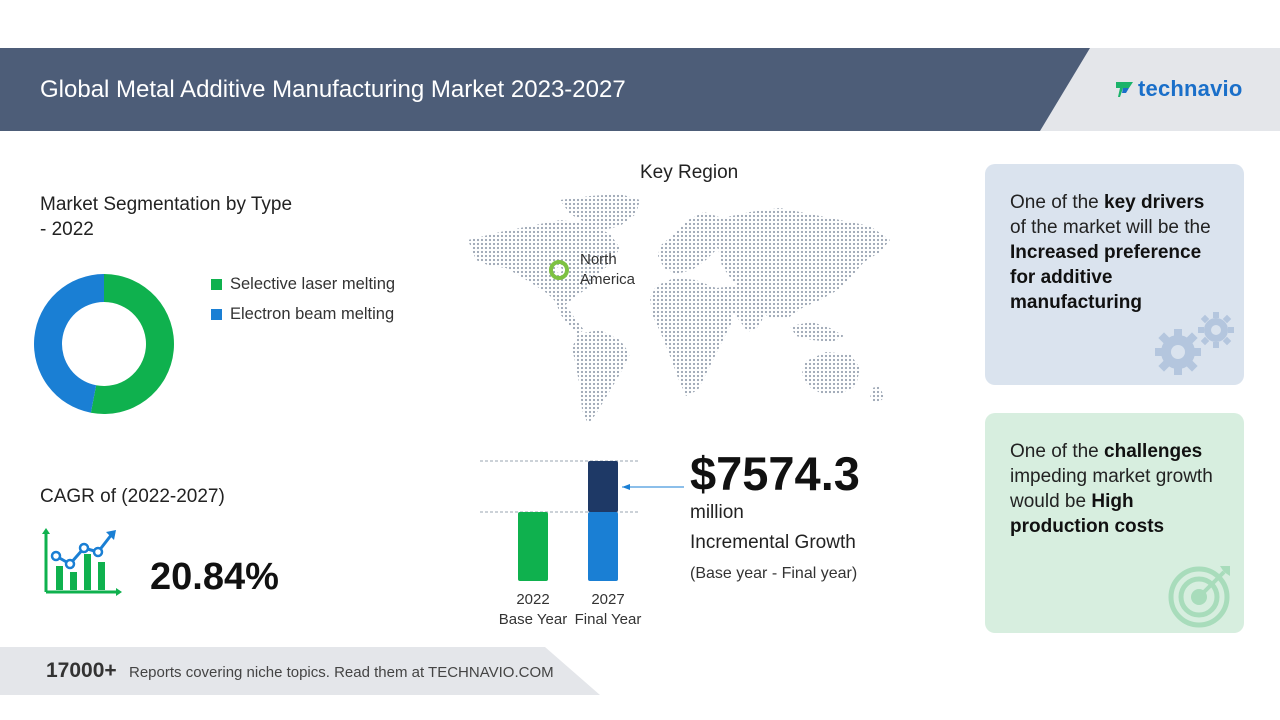 This screenshot has width=1280, height=720. I want to click on key-region-name: North America, so click(608, 269).